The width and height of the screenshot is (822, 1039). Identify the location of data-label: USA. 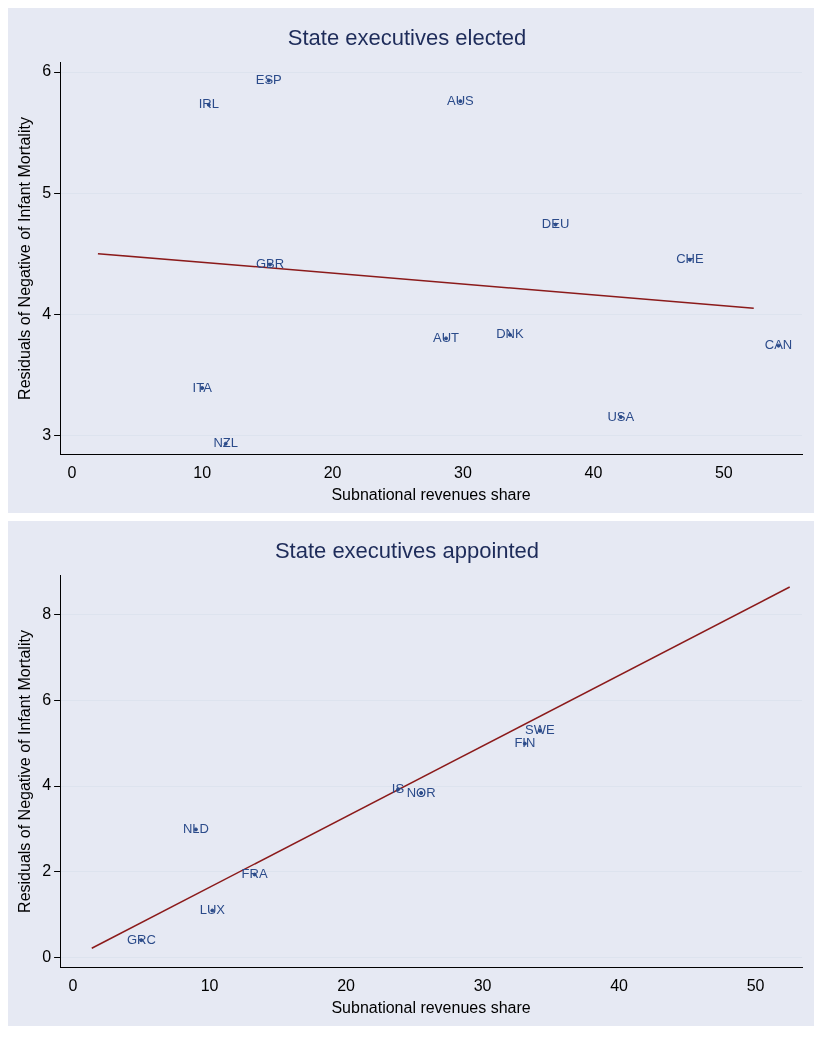
(621, 416).